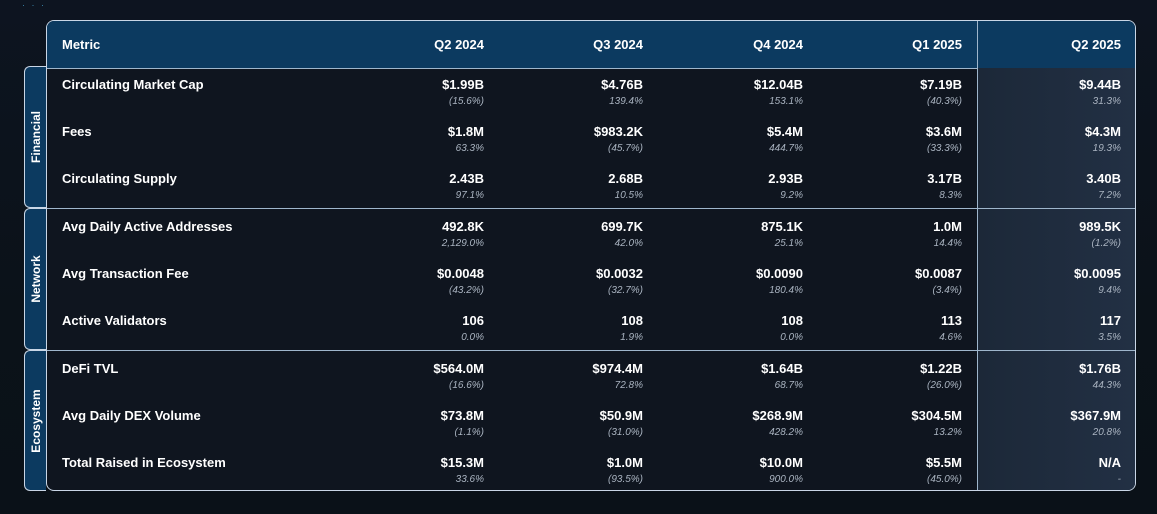  Describe the element at coordinates (1051, 423) in the screenshot. I see `value-cell: $367.9M 20.8%` at that location.